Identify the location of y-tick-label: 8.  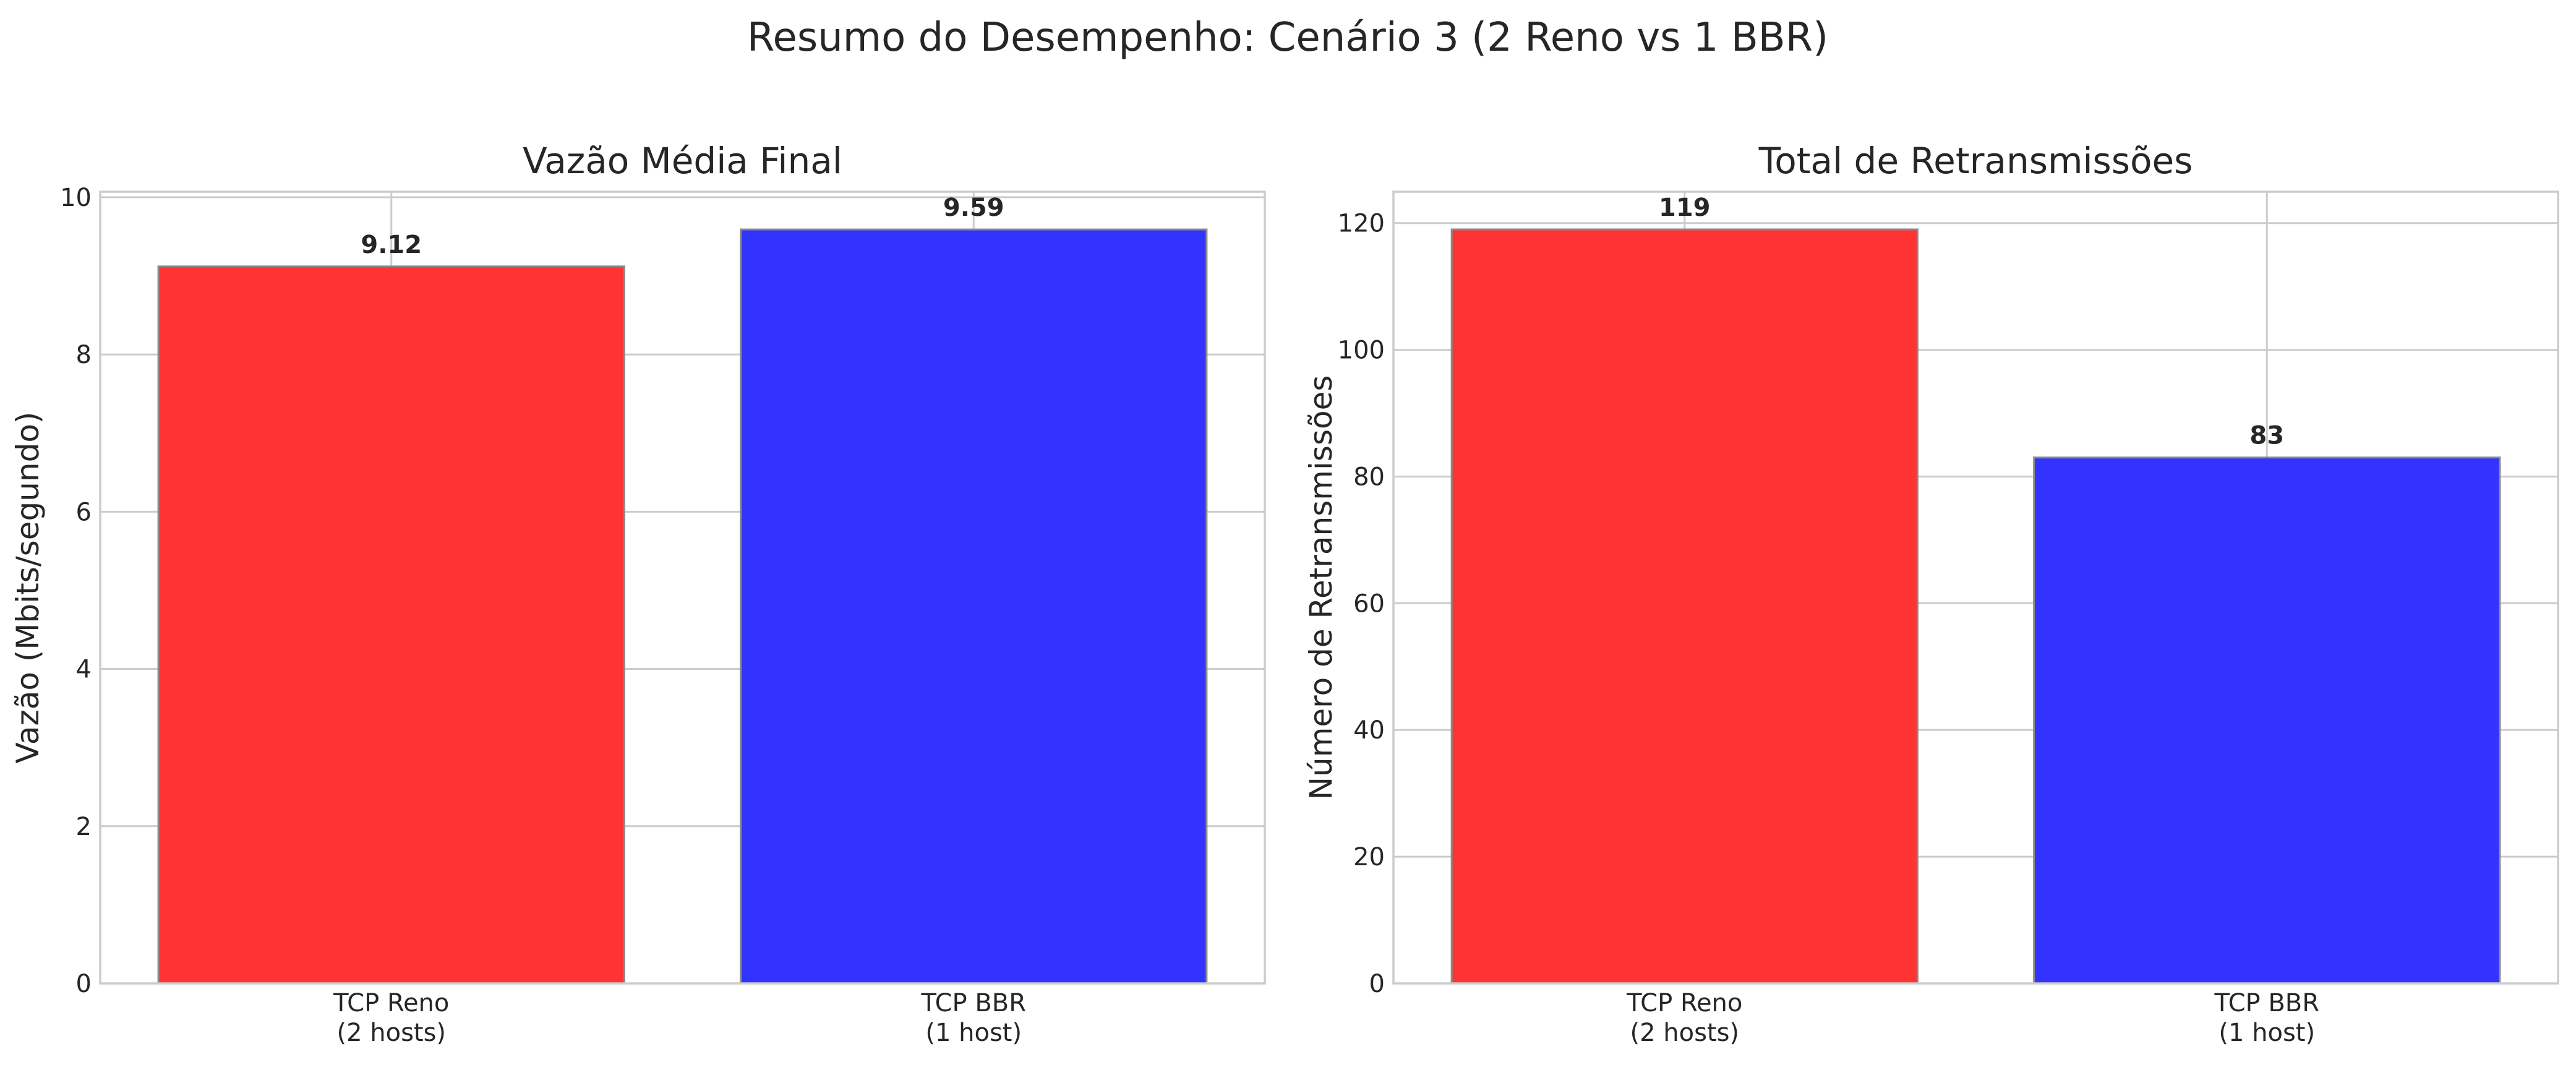
(84, 355).